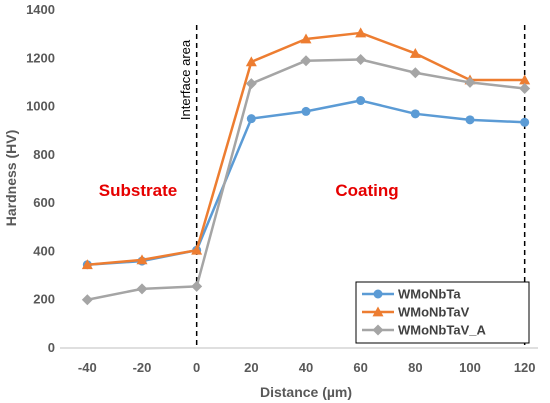  Describe the element at coordinates (442, 330) in the screenshot. I see `legend-label: WMoNbTaV_A` at that location.